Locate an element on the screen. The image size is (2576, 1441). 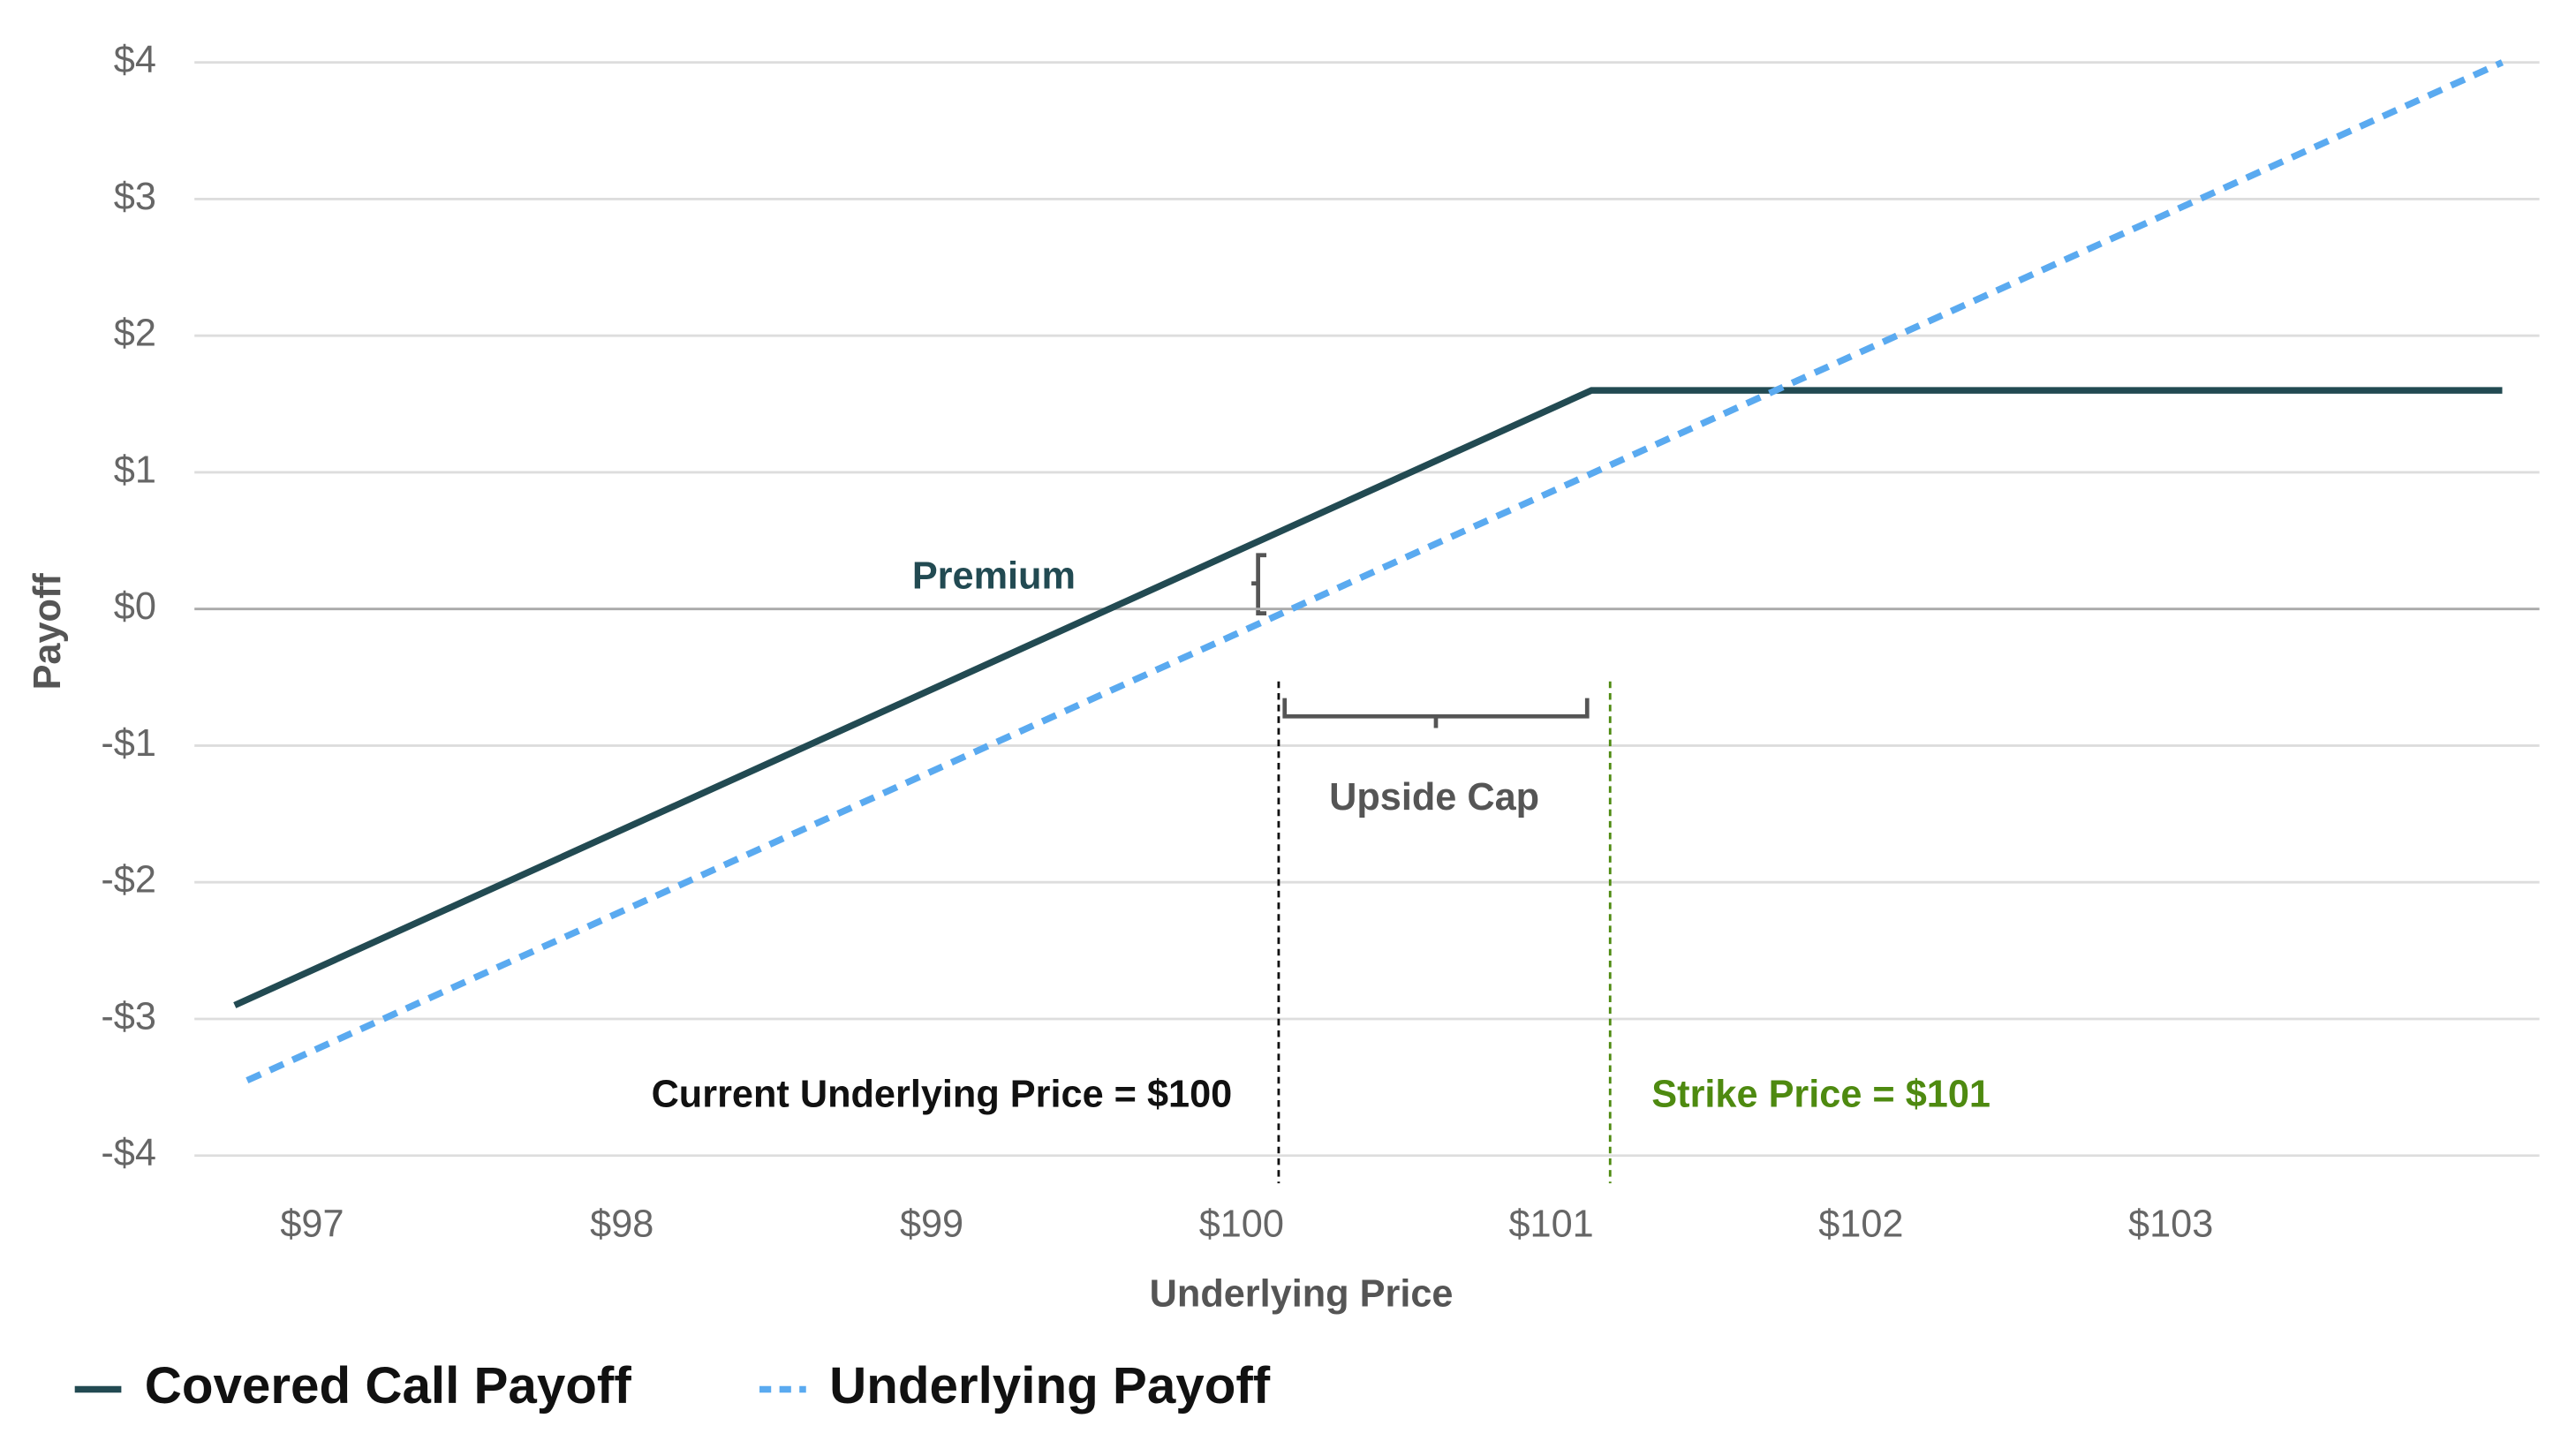
x-tick-label: $99 is located at coordinates (932, 1224).